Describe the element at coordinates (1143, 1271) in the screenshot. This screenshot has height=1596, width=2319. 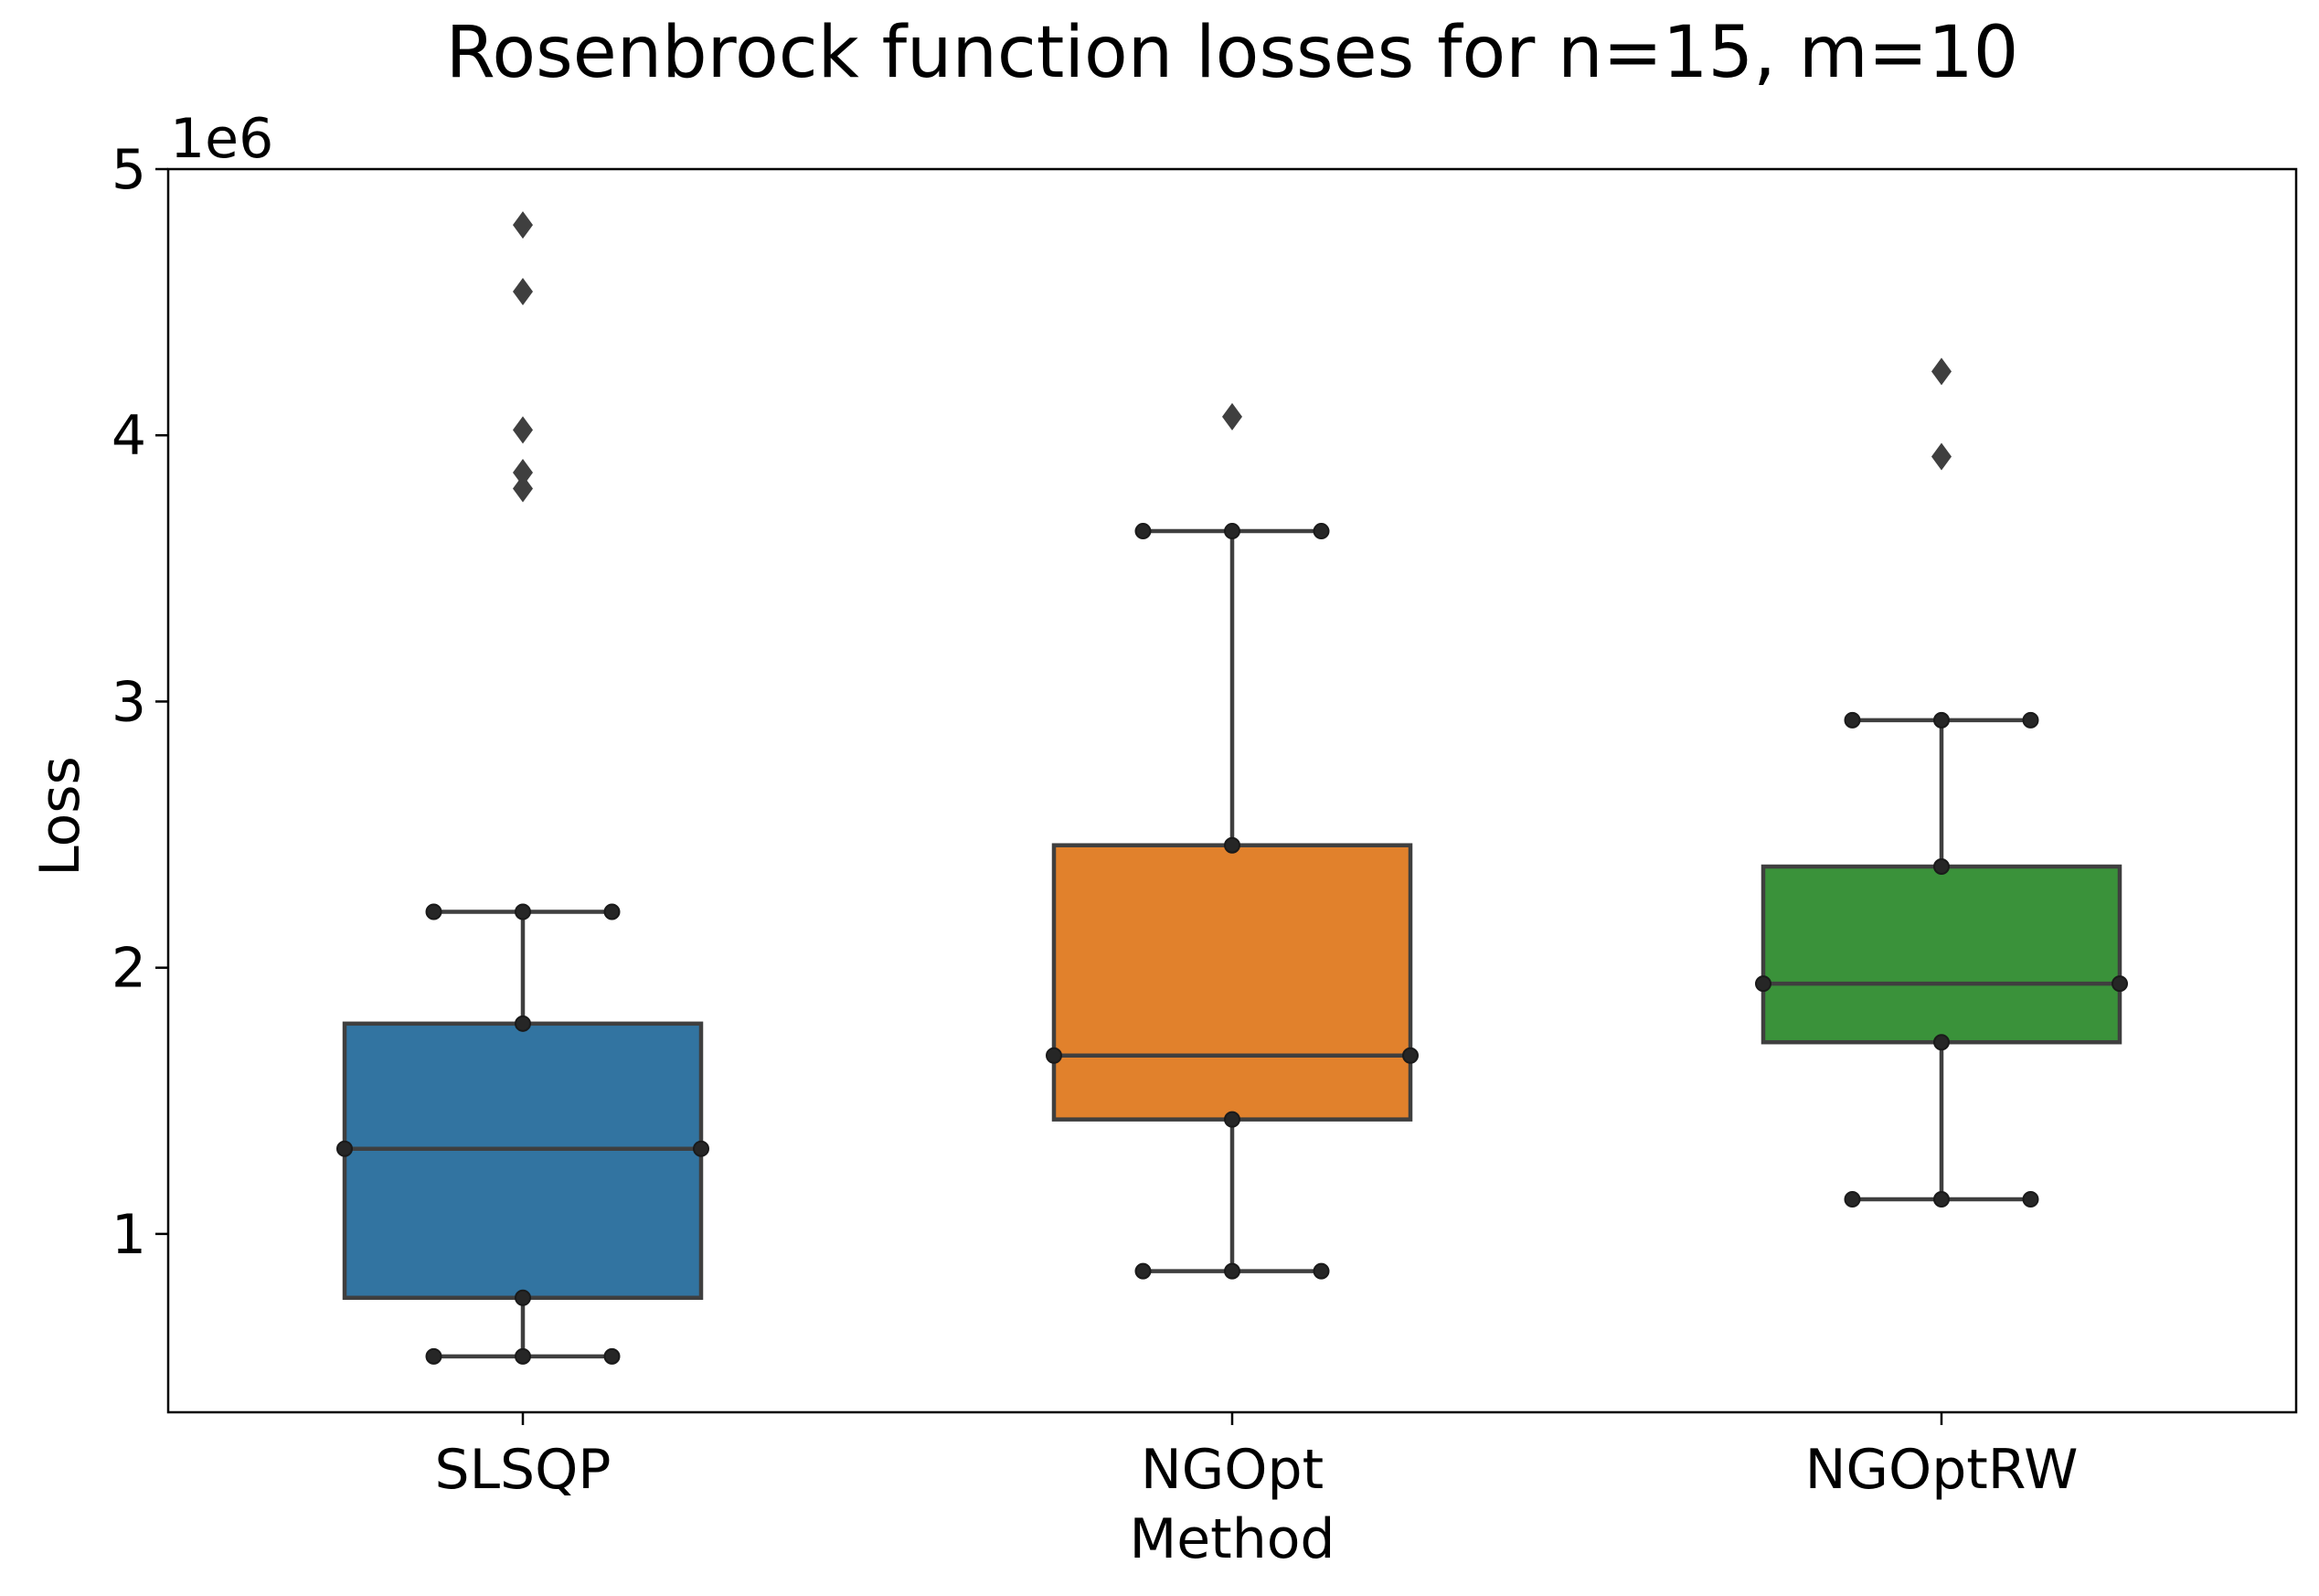
I see `point-whisker-low-left-ngopt` at that location.